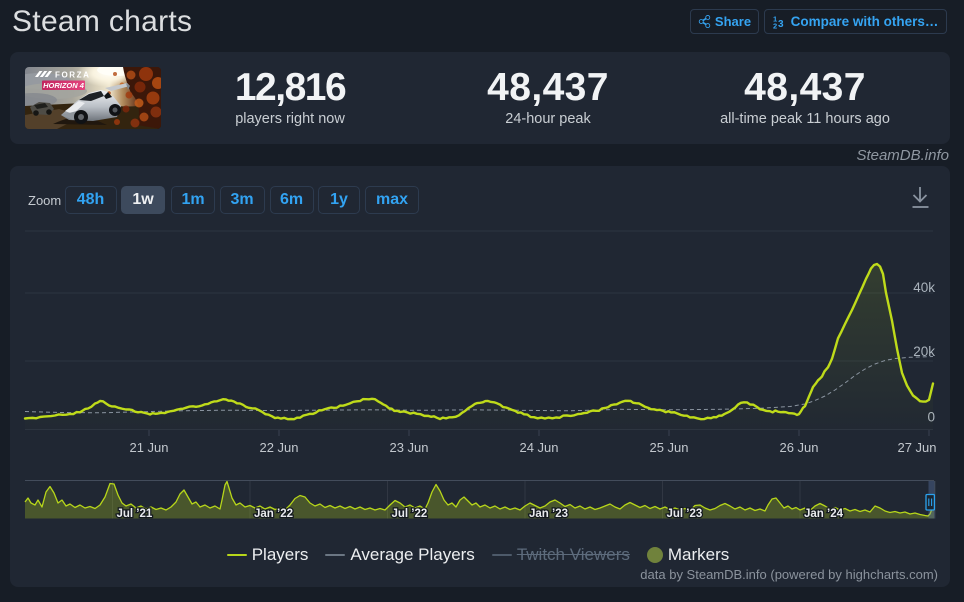 This screenshot has width=964, height=602. What do you see at coordinates (781, 24) in the screenshot?
I see `svg-text: 3` at bounding box center [781, 24].